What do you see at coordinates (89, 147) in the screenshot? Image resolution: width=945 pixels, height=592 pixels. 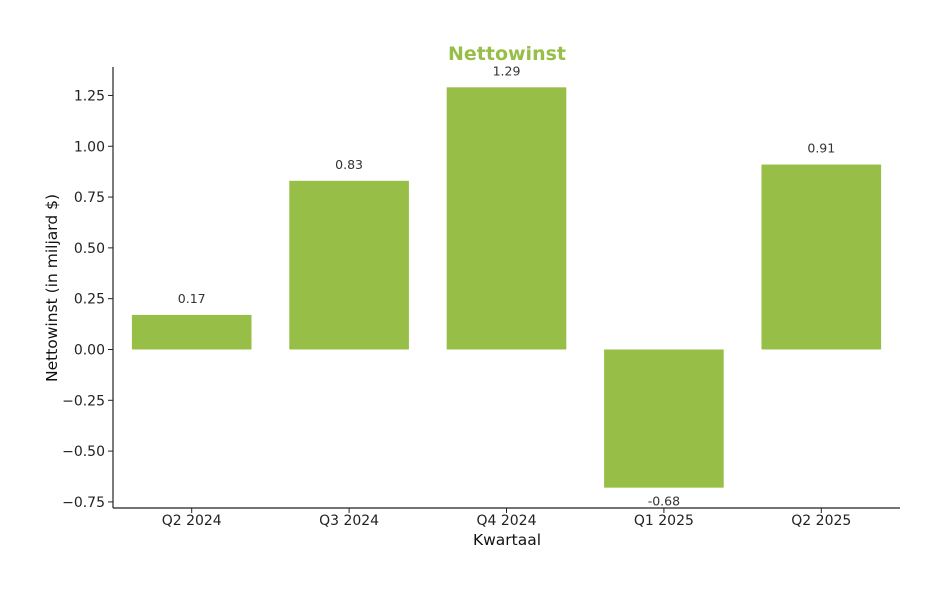 I see `y-tick-label: 1.00` at bounding box center [89, 147].